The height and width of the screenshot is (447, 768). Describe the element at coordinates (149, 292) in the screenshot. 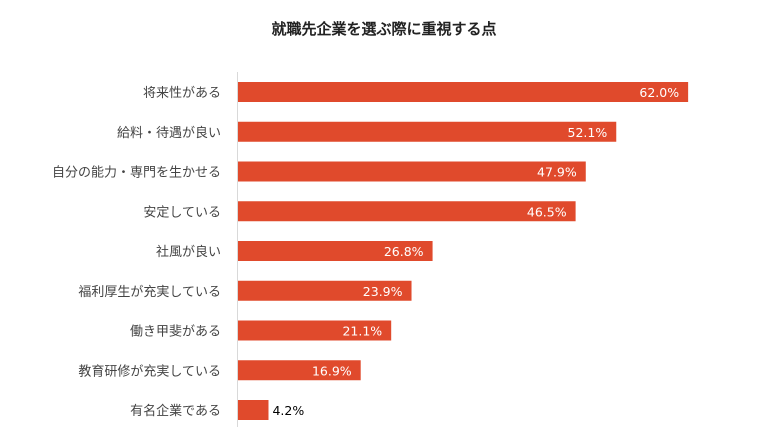

I see `category-label: 福利厚生が充実している` at that location.